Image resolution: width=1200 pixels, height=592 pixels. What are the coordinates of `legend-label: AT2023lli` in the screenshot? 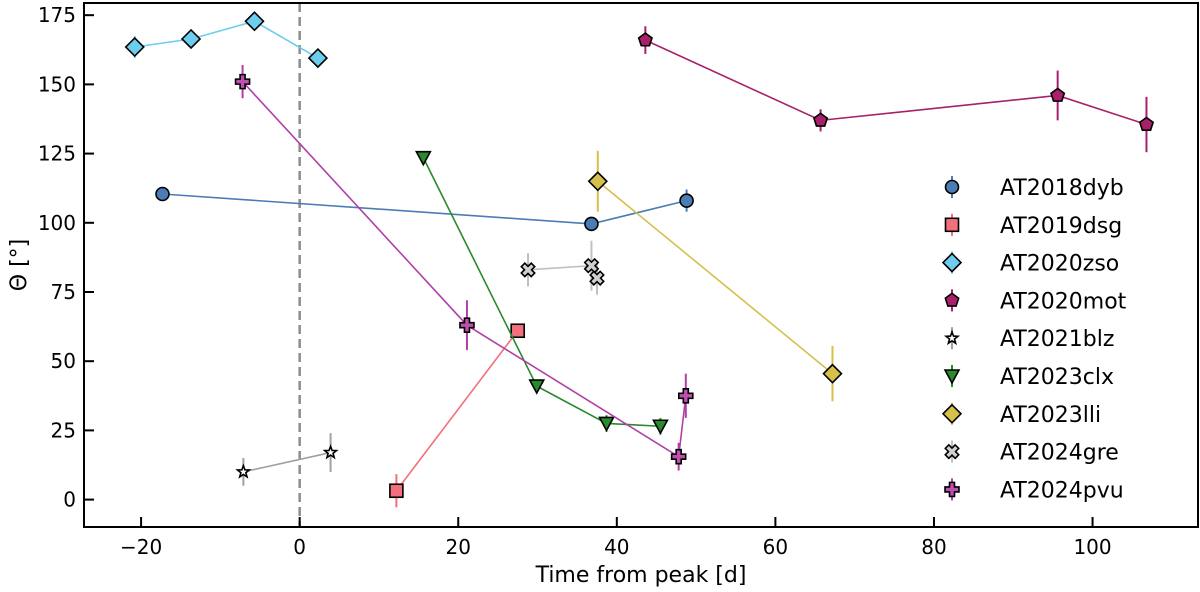 It's located at (1050, 415).